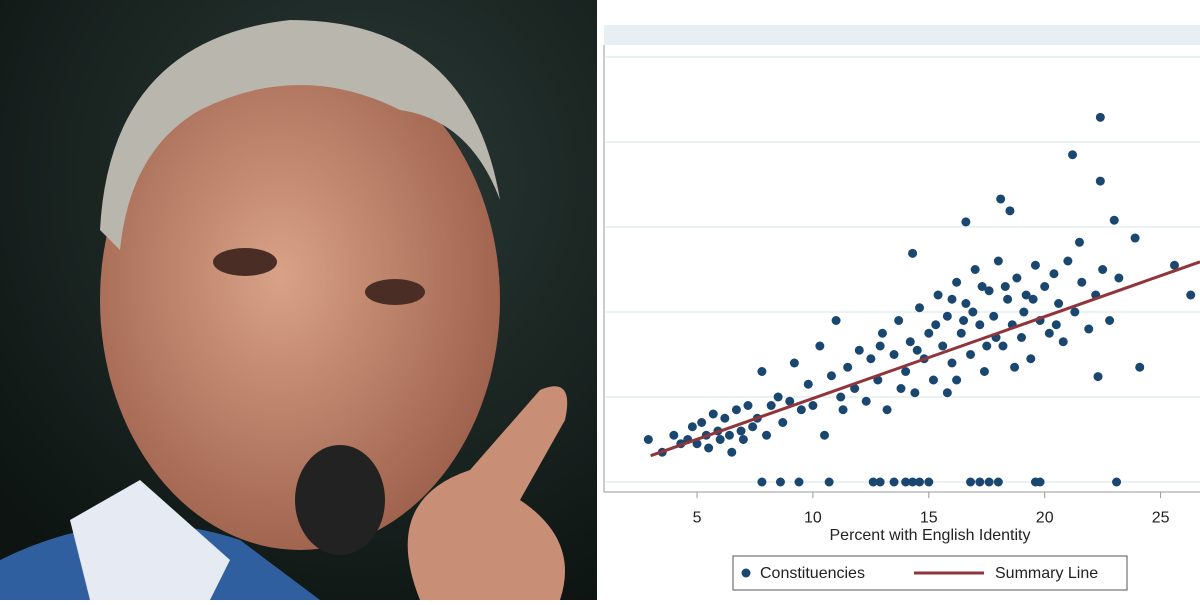 This screenshot has height=605, width=1200. What do you see at coordinates (812, 573) in the screenshot?
I see `legend-label: Constituencies` at bounding box center [812, 573].